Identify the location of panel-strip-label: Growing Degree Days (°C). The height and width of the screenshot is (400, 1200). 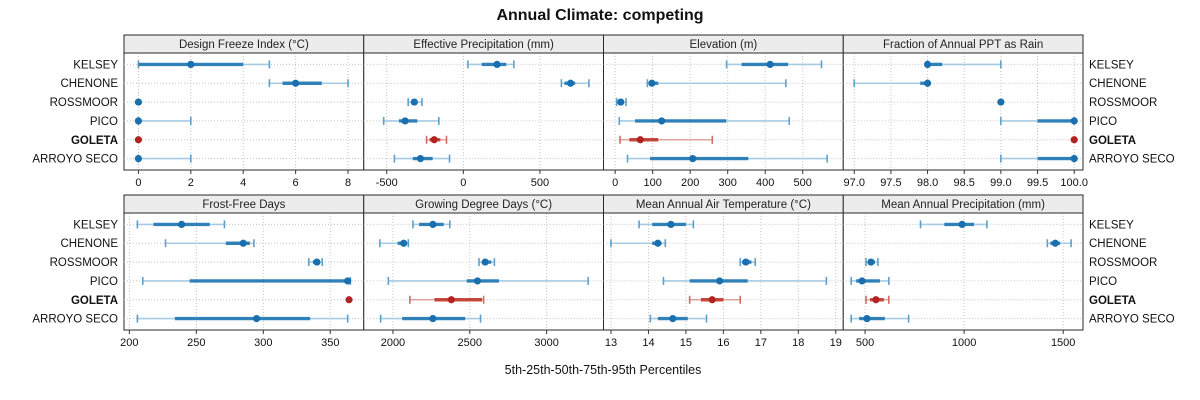
(483, 205).